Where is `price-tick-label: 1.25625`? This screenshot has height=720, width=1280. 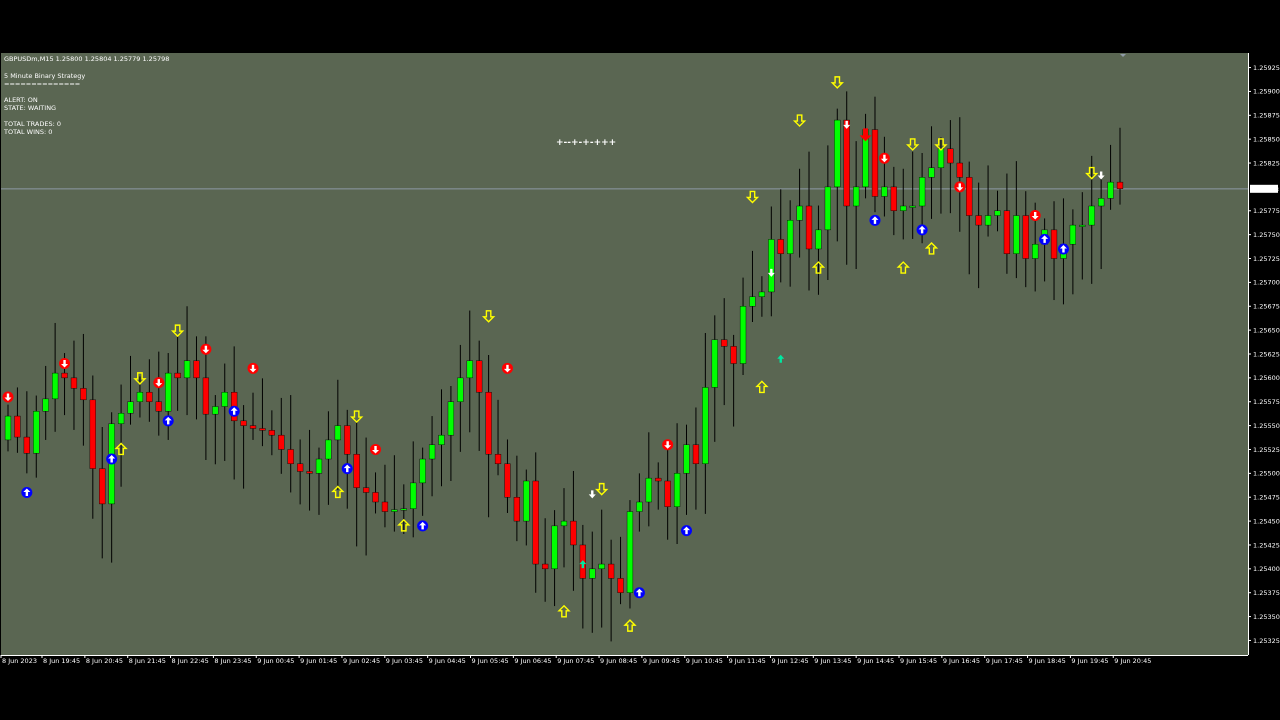
price-tick-label: 1.25625 is located at coordinates (1266, 354).